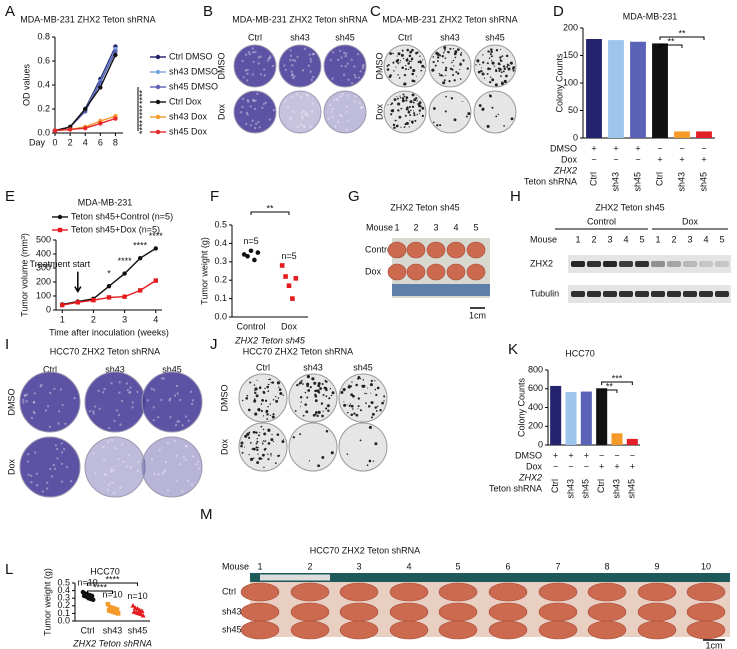  I want to click on y-tick-label: 400, so click(43, 253).